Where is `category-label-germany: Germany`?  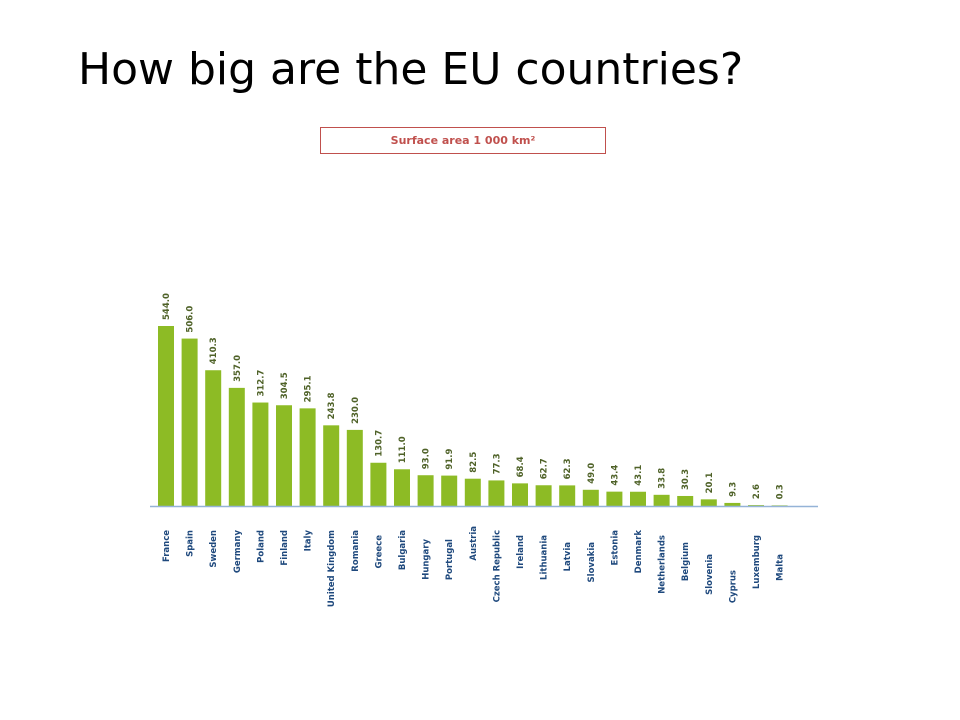
category-label-germany: Germany is located at coordinates (238, 552).